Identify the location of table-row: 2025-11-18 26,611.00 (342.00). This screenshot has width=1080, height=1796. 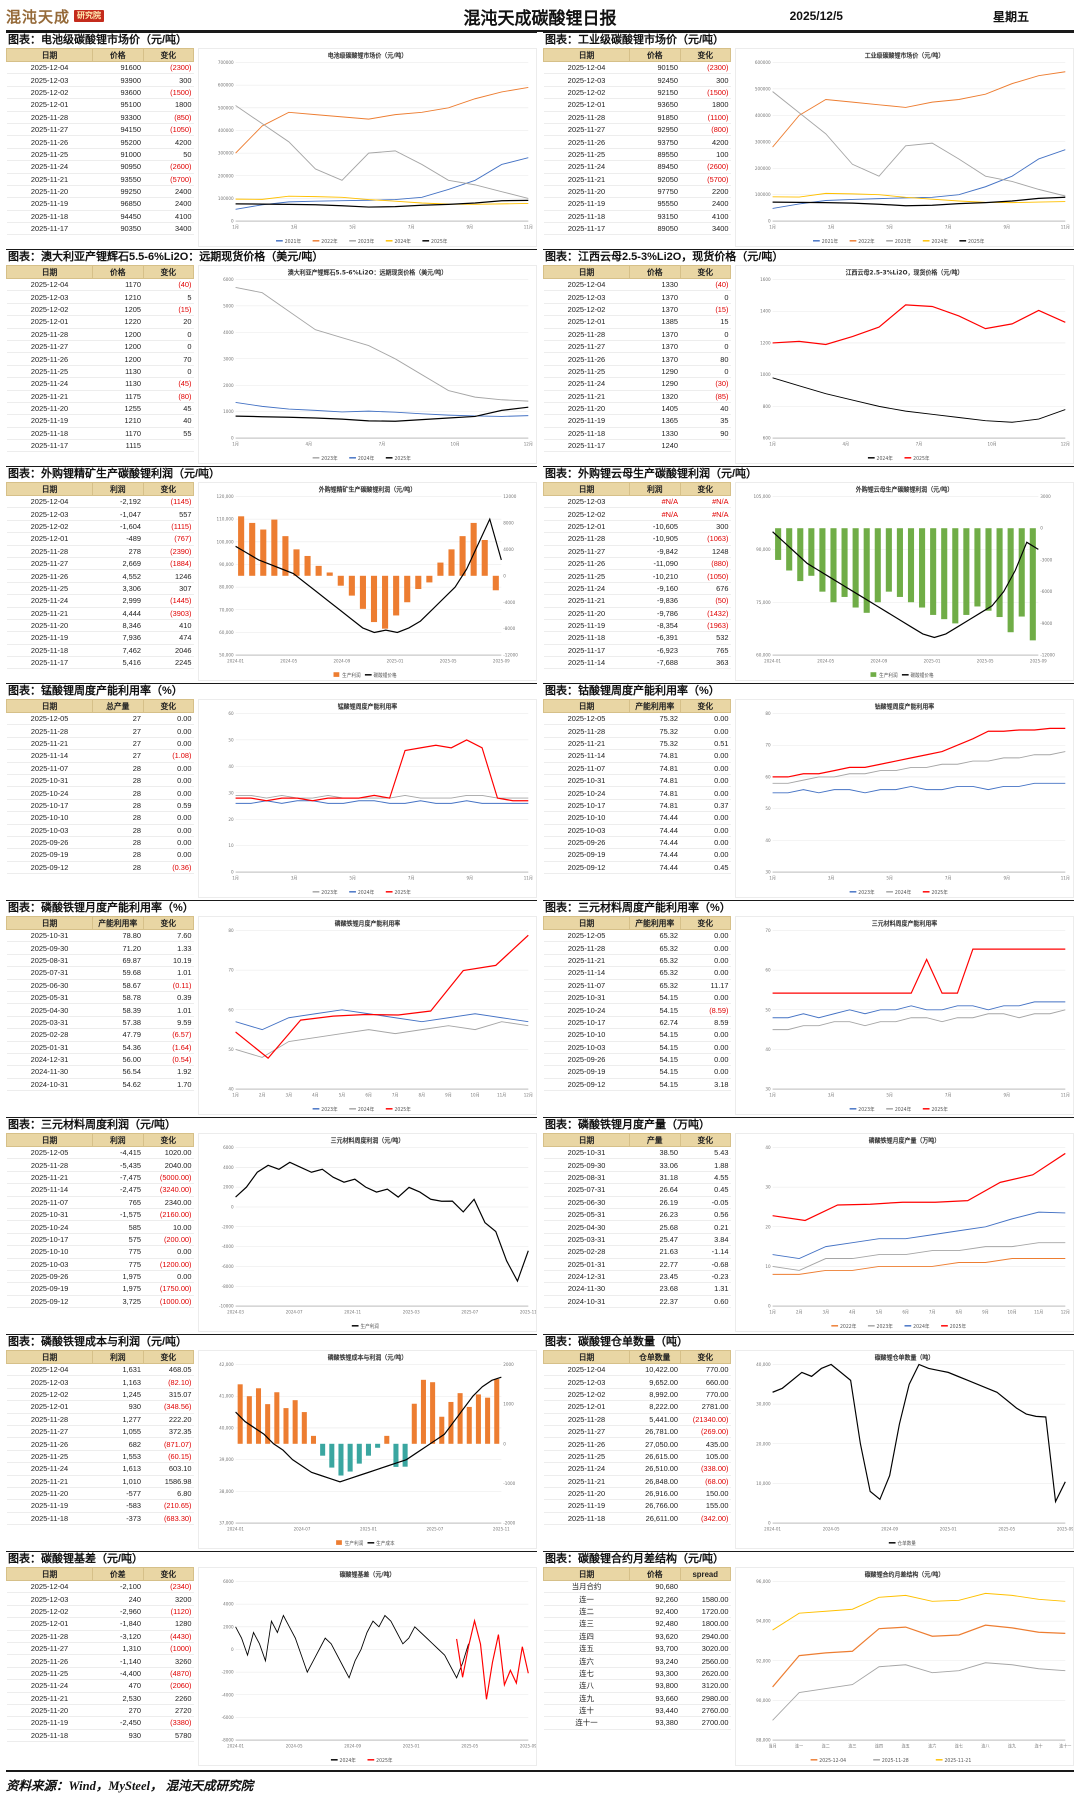
(637, 1519).